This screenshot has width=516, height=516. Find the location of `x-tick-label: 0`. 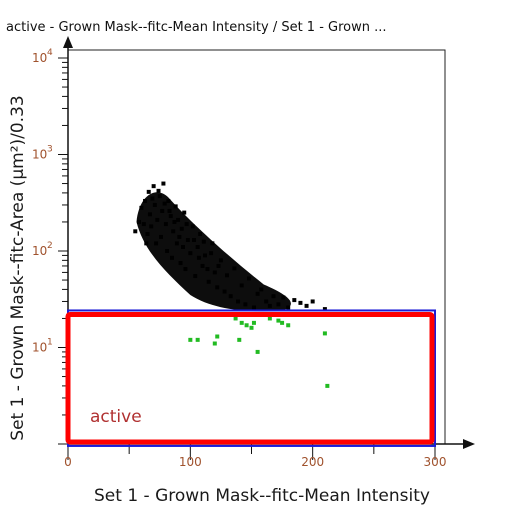

x-tick-label: 0 is located at coordinates (68, 462).